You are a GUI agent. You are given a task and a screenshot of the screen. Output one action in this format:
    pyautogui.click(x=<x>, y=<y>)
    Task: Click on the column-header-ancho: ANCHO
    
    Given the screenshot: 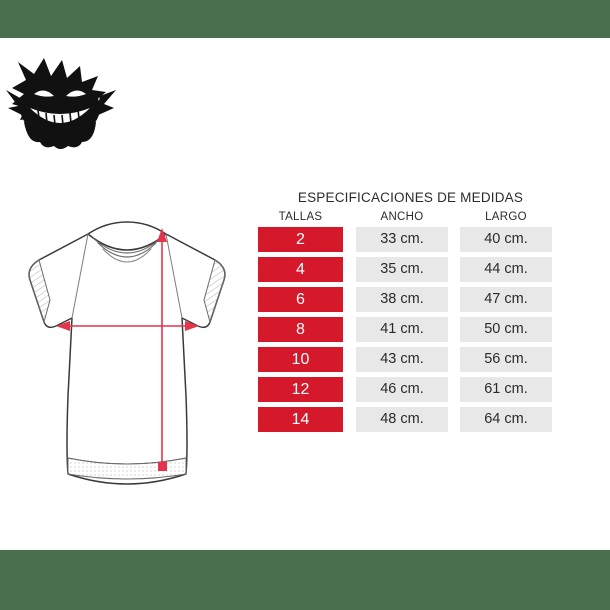 What is the action you would take?
    pyautogui.click(x=402, y=217)
    